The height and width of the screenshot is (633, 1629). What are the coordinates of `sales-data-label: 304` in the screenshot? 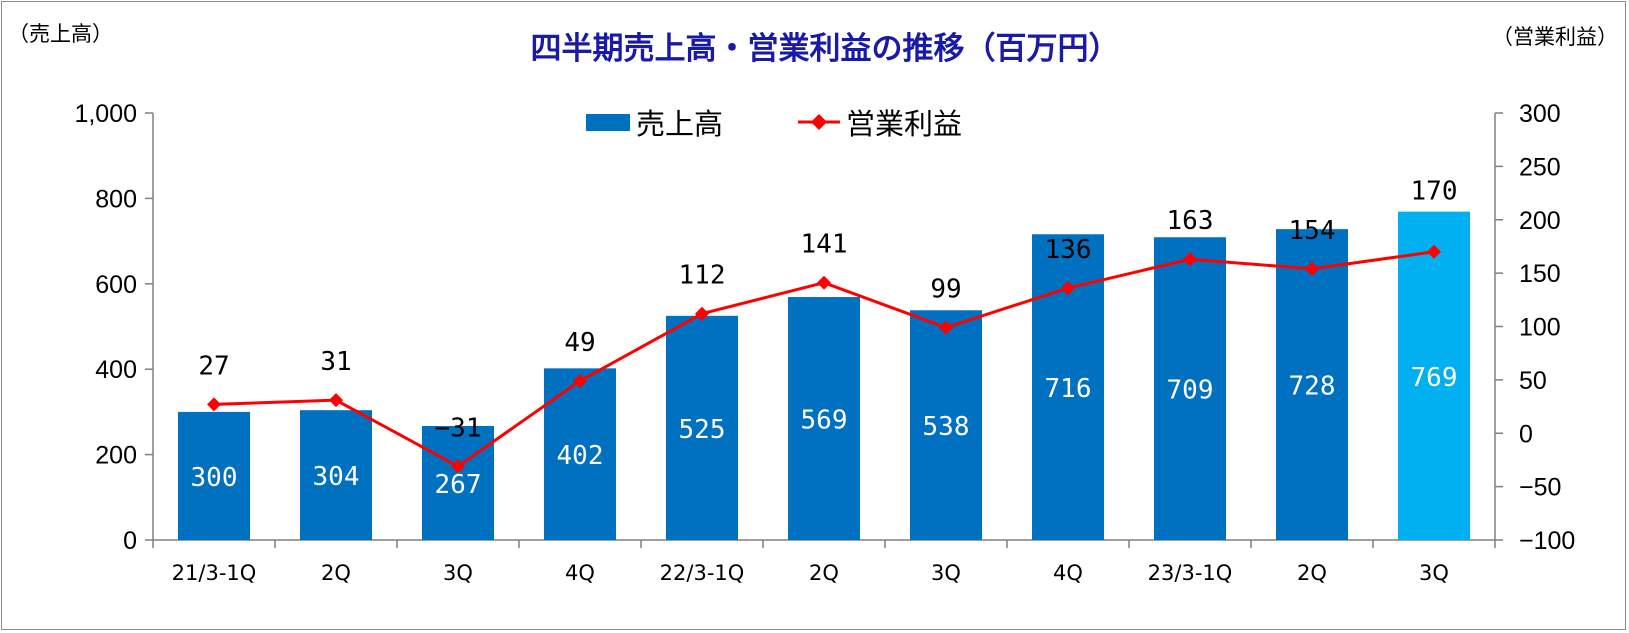 It's located at (336, 477).